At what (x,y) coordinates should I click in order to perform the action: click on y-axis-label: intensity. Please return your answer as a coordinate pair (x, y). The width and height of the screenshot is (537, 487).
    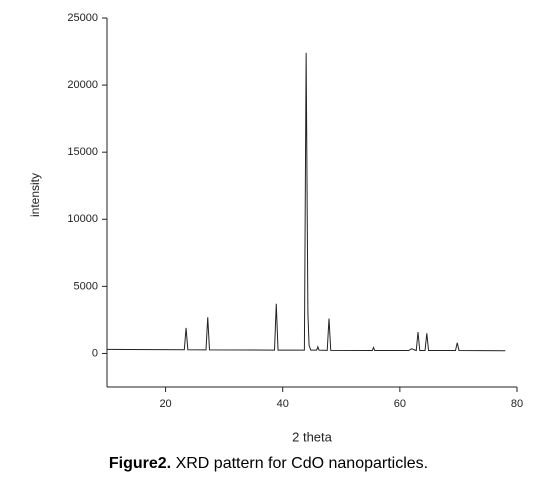
    Looking at the image, I should click on (35, 195).